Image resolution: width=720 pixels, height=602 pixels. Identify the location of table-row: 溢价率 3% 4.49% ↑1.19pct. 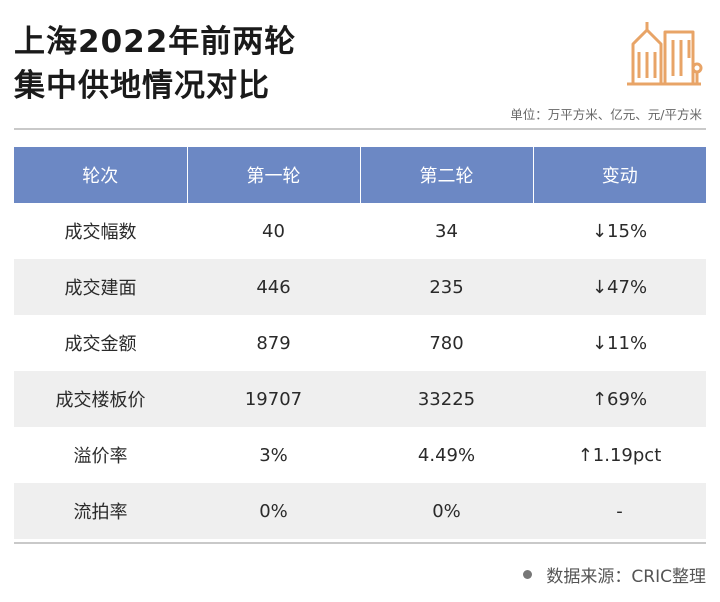
(360, 455).